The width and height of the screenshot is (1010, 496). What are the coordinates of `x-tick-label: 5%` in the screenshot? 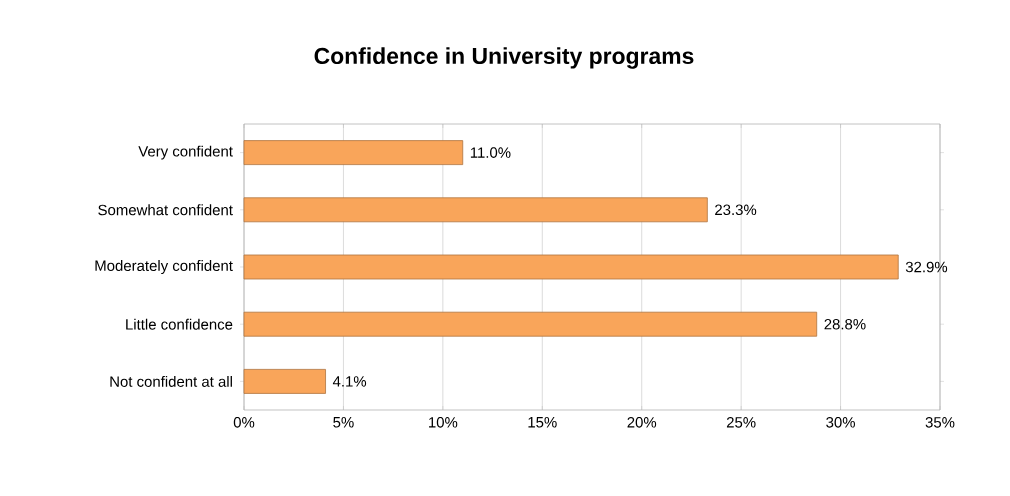 It's located at (343, 422).